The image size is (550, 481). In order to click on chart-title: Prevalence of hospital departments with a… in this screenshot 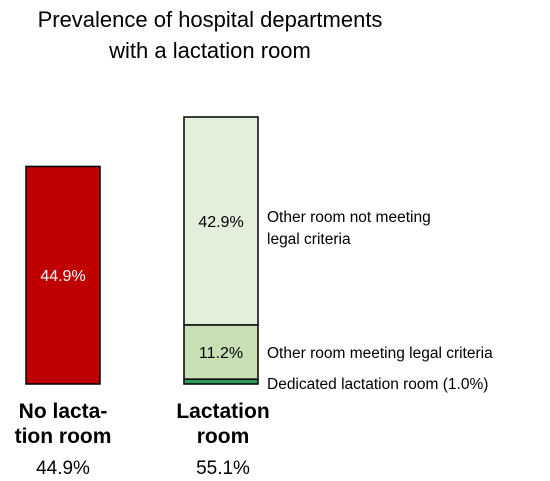, I will do `click(210, 35)`.